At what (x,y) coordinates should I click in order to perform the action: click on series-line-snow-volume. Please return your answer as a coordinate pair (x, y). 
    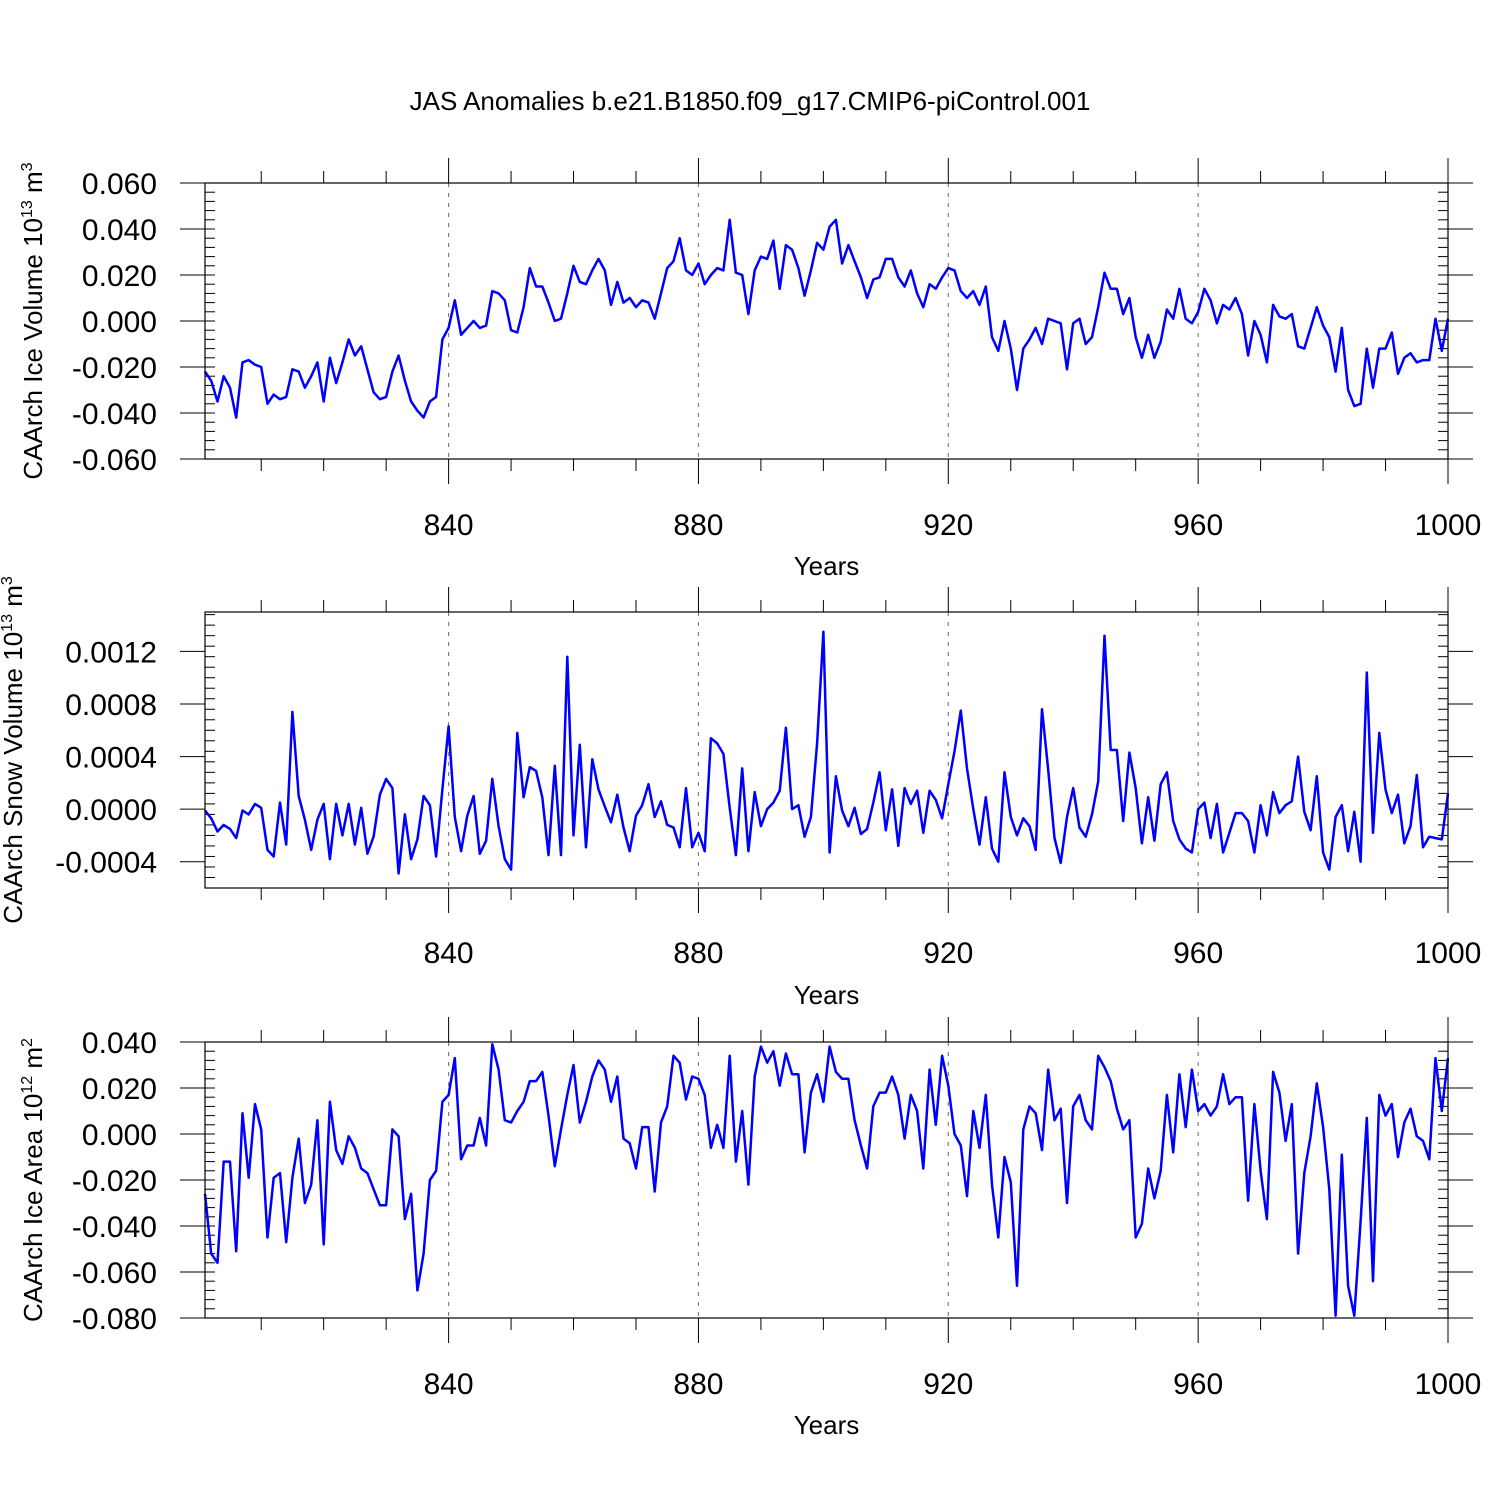
    Looking at the image, I should click on (827, 752).